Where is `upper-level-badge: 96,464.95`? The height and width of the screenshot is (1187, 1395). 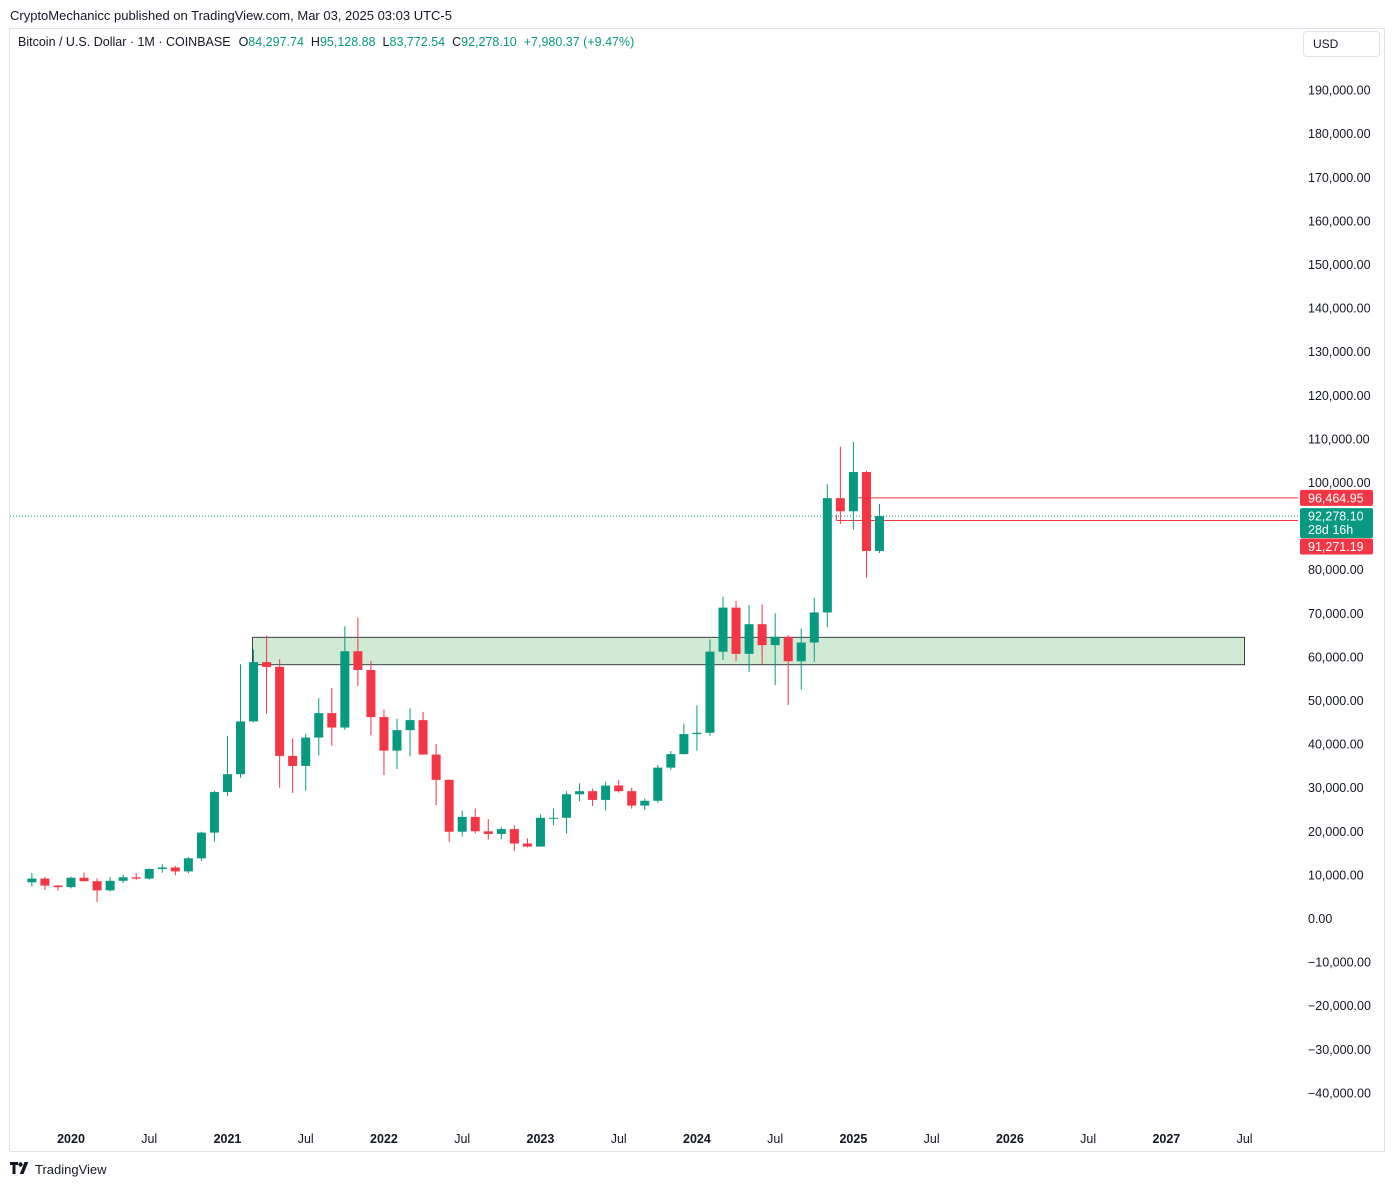 upper-level-badge: 96,464.95 is located at coordinates (1336, 497).